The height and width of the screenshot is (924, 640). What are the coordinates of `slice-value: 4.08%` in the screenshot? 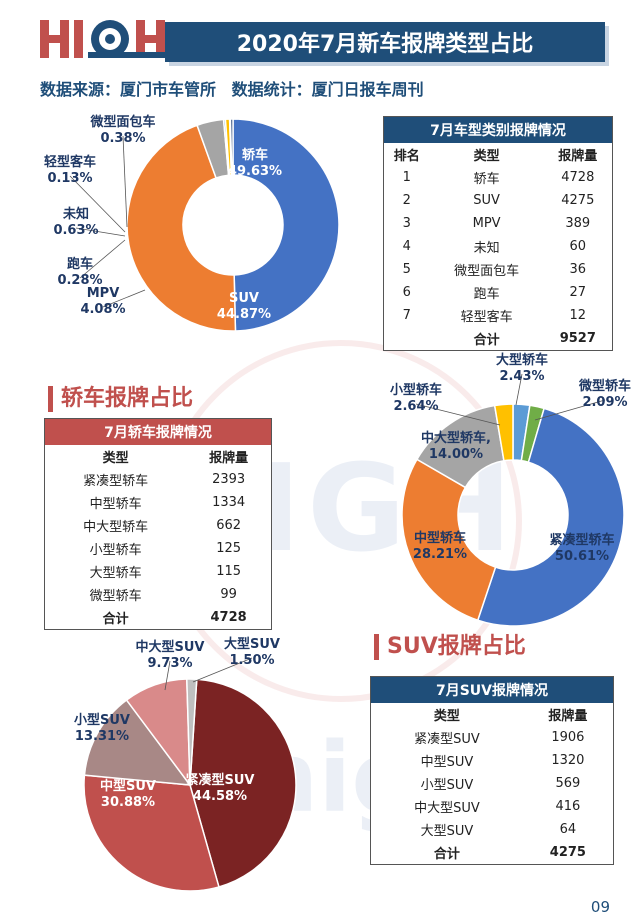 It's located at (102, 309).